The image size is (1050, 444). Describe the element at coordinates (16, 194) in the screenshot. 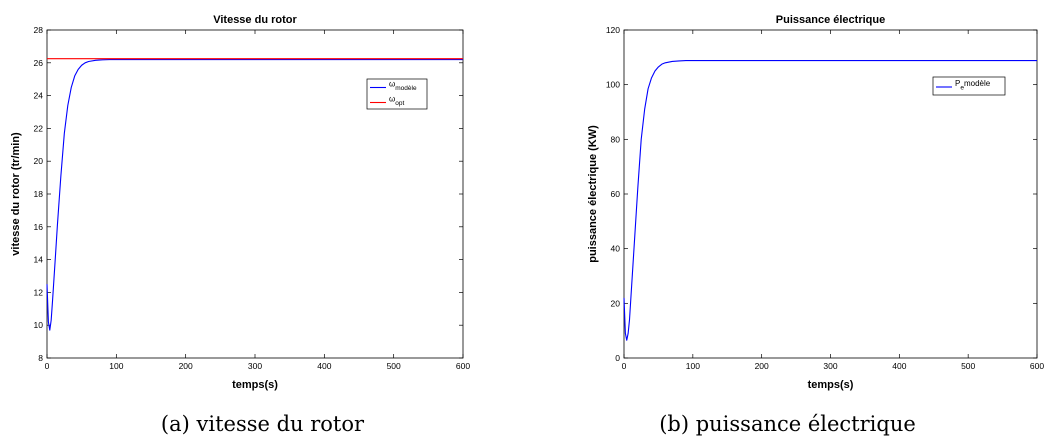

I see `y-axis-label: vitesse du rotor (tr/min)` at that location.